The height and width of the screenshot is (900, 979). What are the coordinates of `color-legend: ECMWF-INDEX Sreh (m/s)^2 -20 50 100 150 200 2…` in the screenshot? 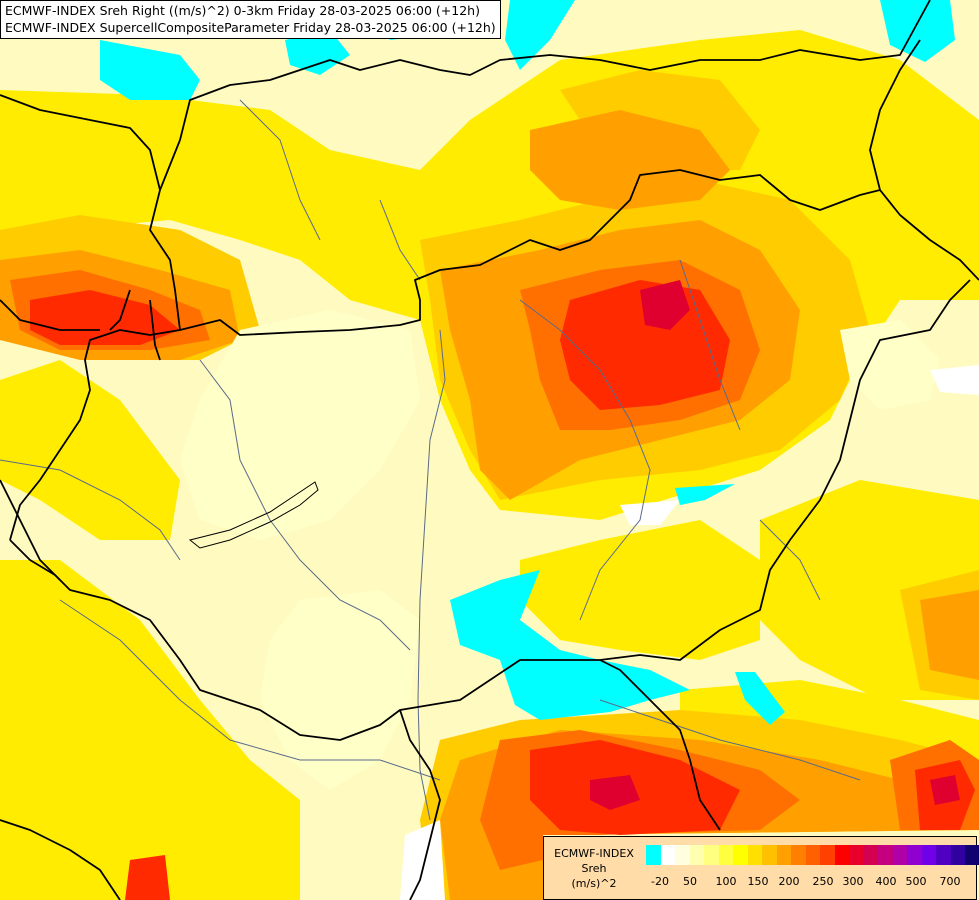 It's located at (761, 868).